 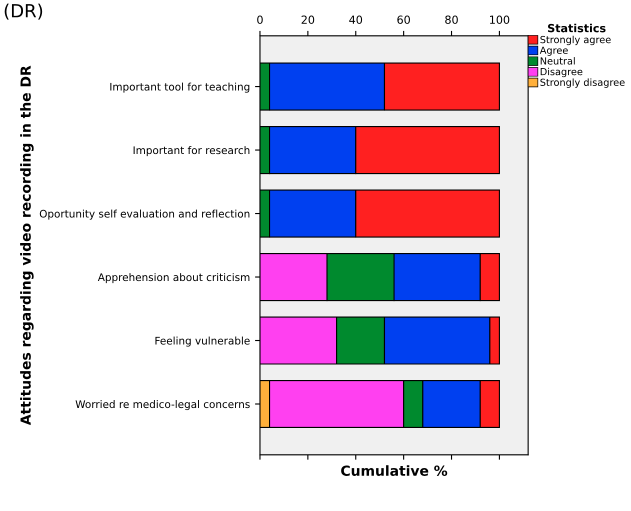 I want to click on legend-label: Agree, so click(x=554, y=51).